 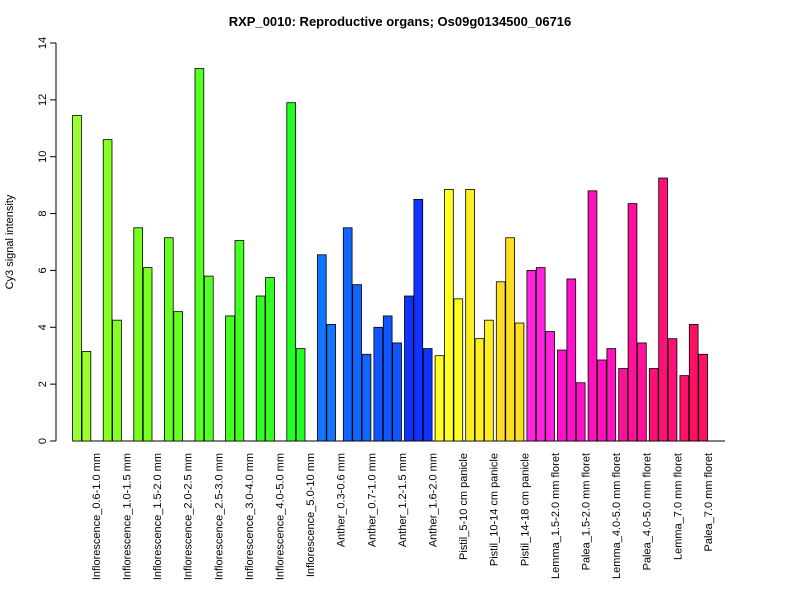 I want to click on x-tick-label: Pistil_10-14 cm panicle, so click(x=495, y=509).